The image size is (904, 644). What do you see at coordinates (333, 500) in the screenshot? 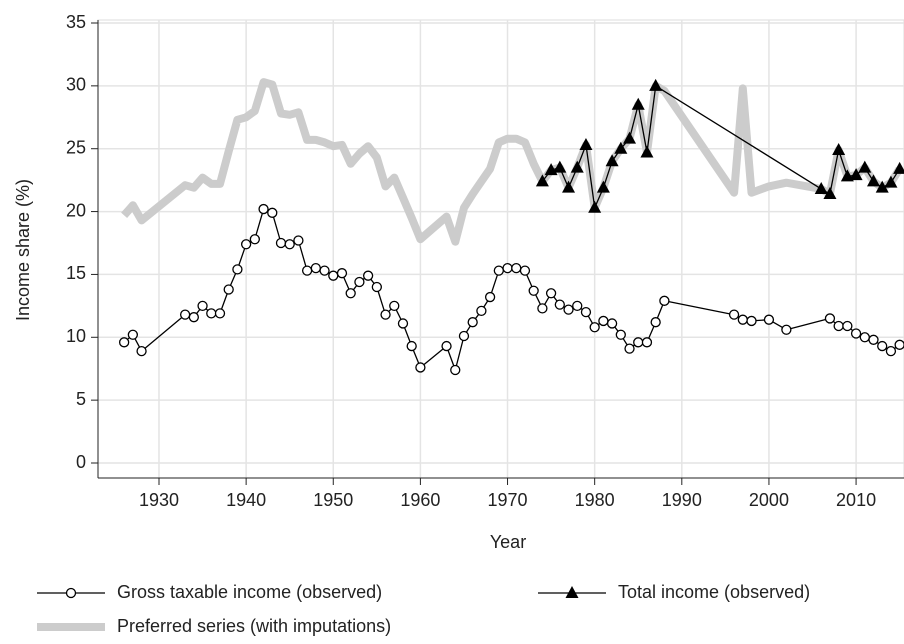
I see `x-tick-label: 1950` at bounding box center [333, 500].